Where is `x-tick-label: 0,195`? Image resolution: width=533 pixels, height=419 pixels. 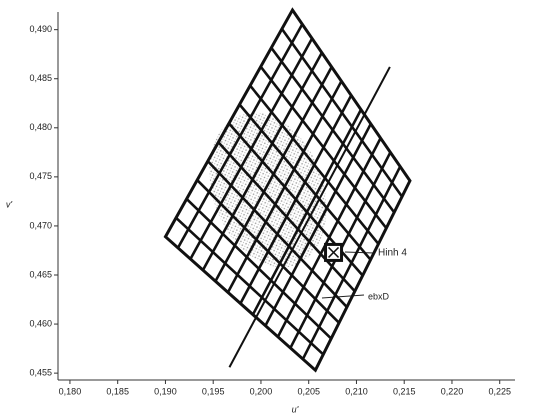 x-tick-label: 0,195 is located at coordinates (213, 391).